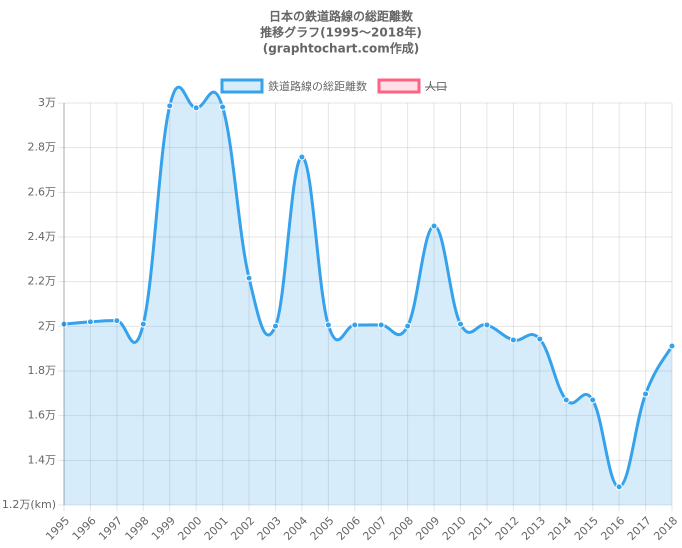 The height and width of the screenshot is (548, 682). What do you see at coordinates (42, 459) in the screenshot?
I see `y-tick-label: 1.4万` at bounding box center [42, 459].